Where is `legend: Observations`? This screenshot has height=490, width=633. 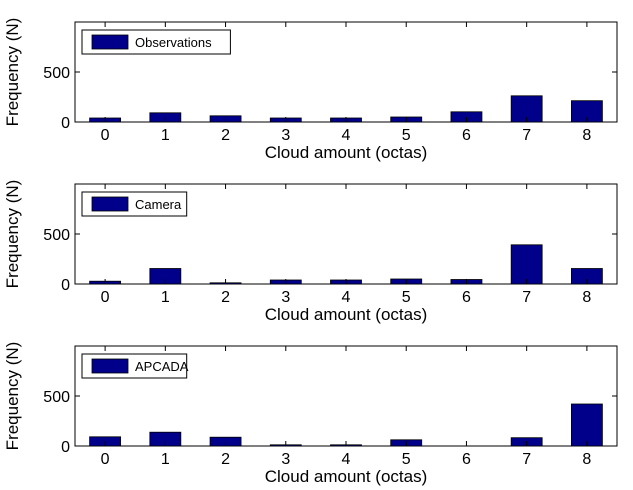
legend: Observations is located at coordinates (156, 42).